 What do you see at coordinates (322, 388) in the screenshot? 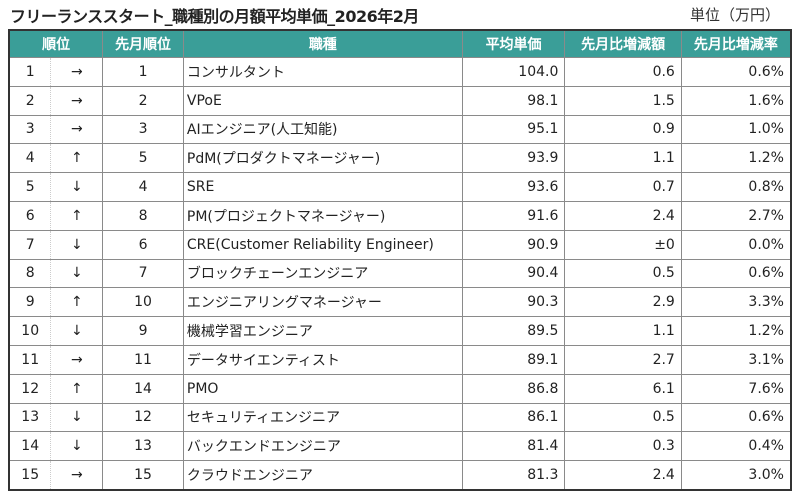
I see `job-cell: PMO` at bounding box center [322, 388].